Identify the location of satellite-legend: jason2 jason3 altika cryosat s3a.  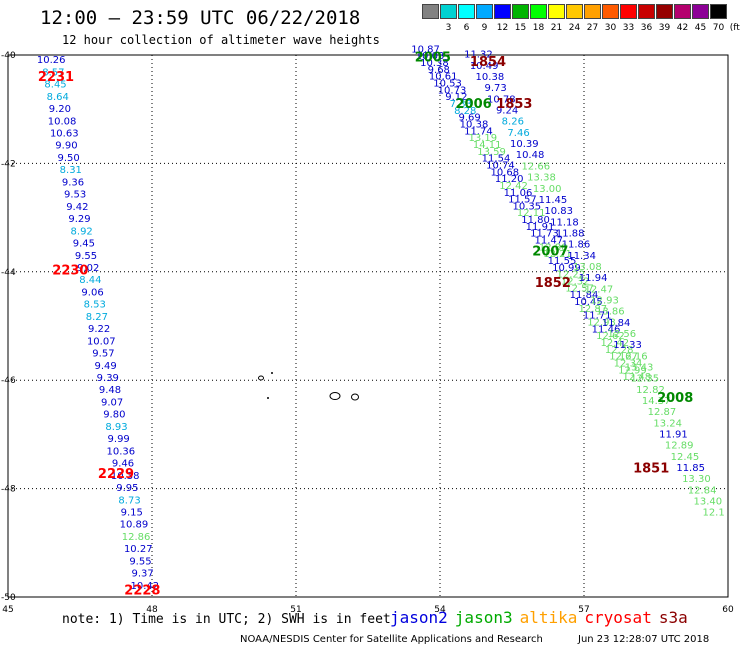
(542, 617).